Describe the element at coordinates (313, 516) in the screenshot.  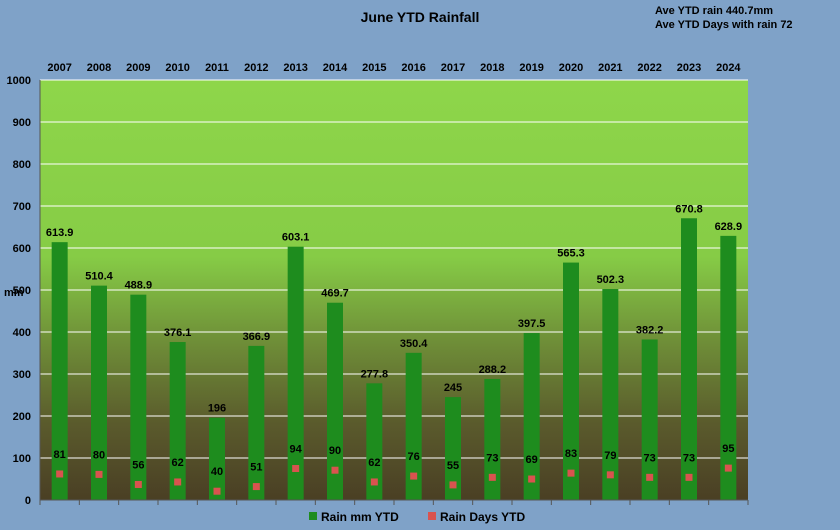
I see `legend-swatch-rain-mm` at that location.